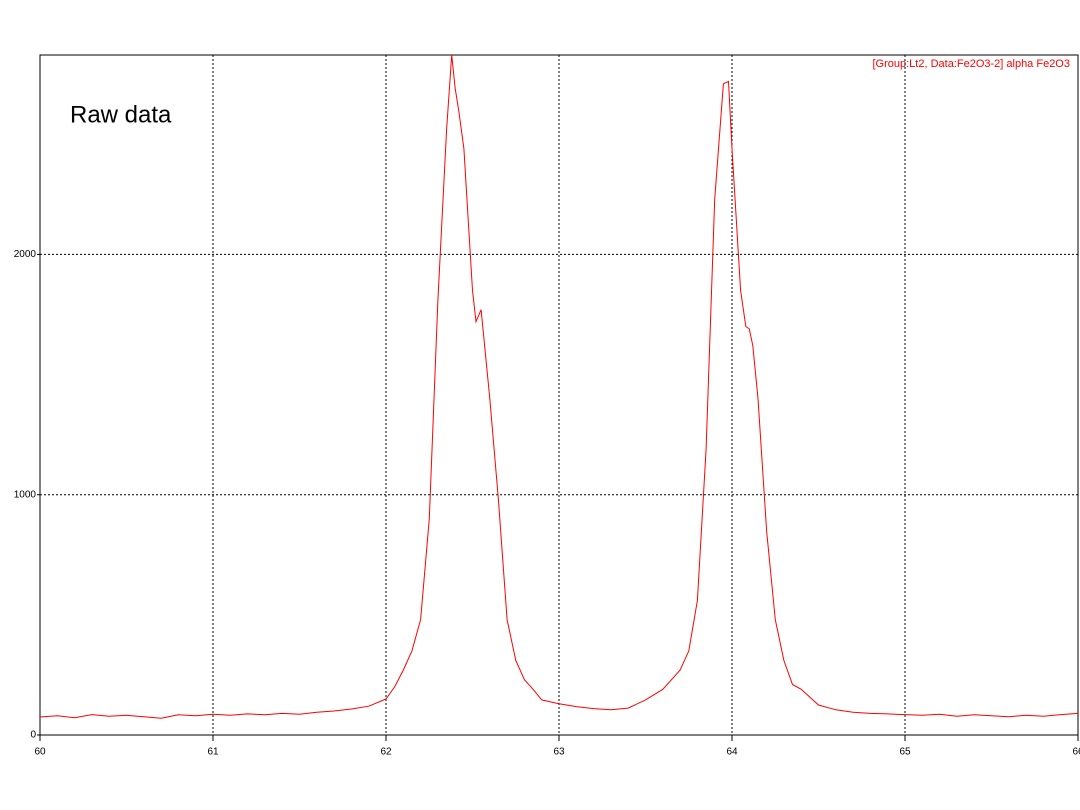 The image size is (1080, 810). Describe the element at coordinates (732, 752) in the screenshot. I see `x-tick-label: 64` at that location.